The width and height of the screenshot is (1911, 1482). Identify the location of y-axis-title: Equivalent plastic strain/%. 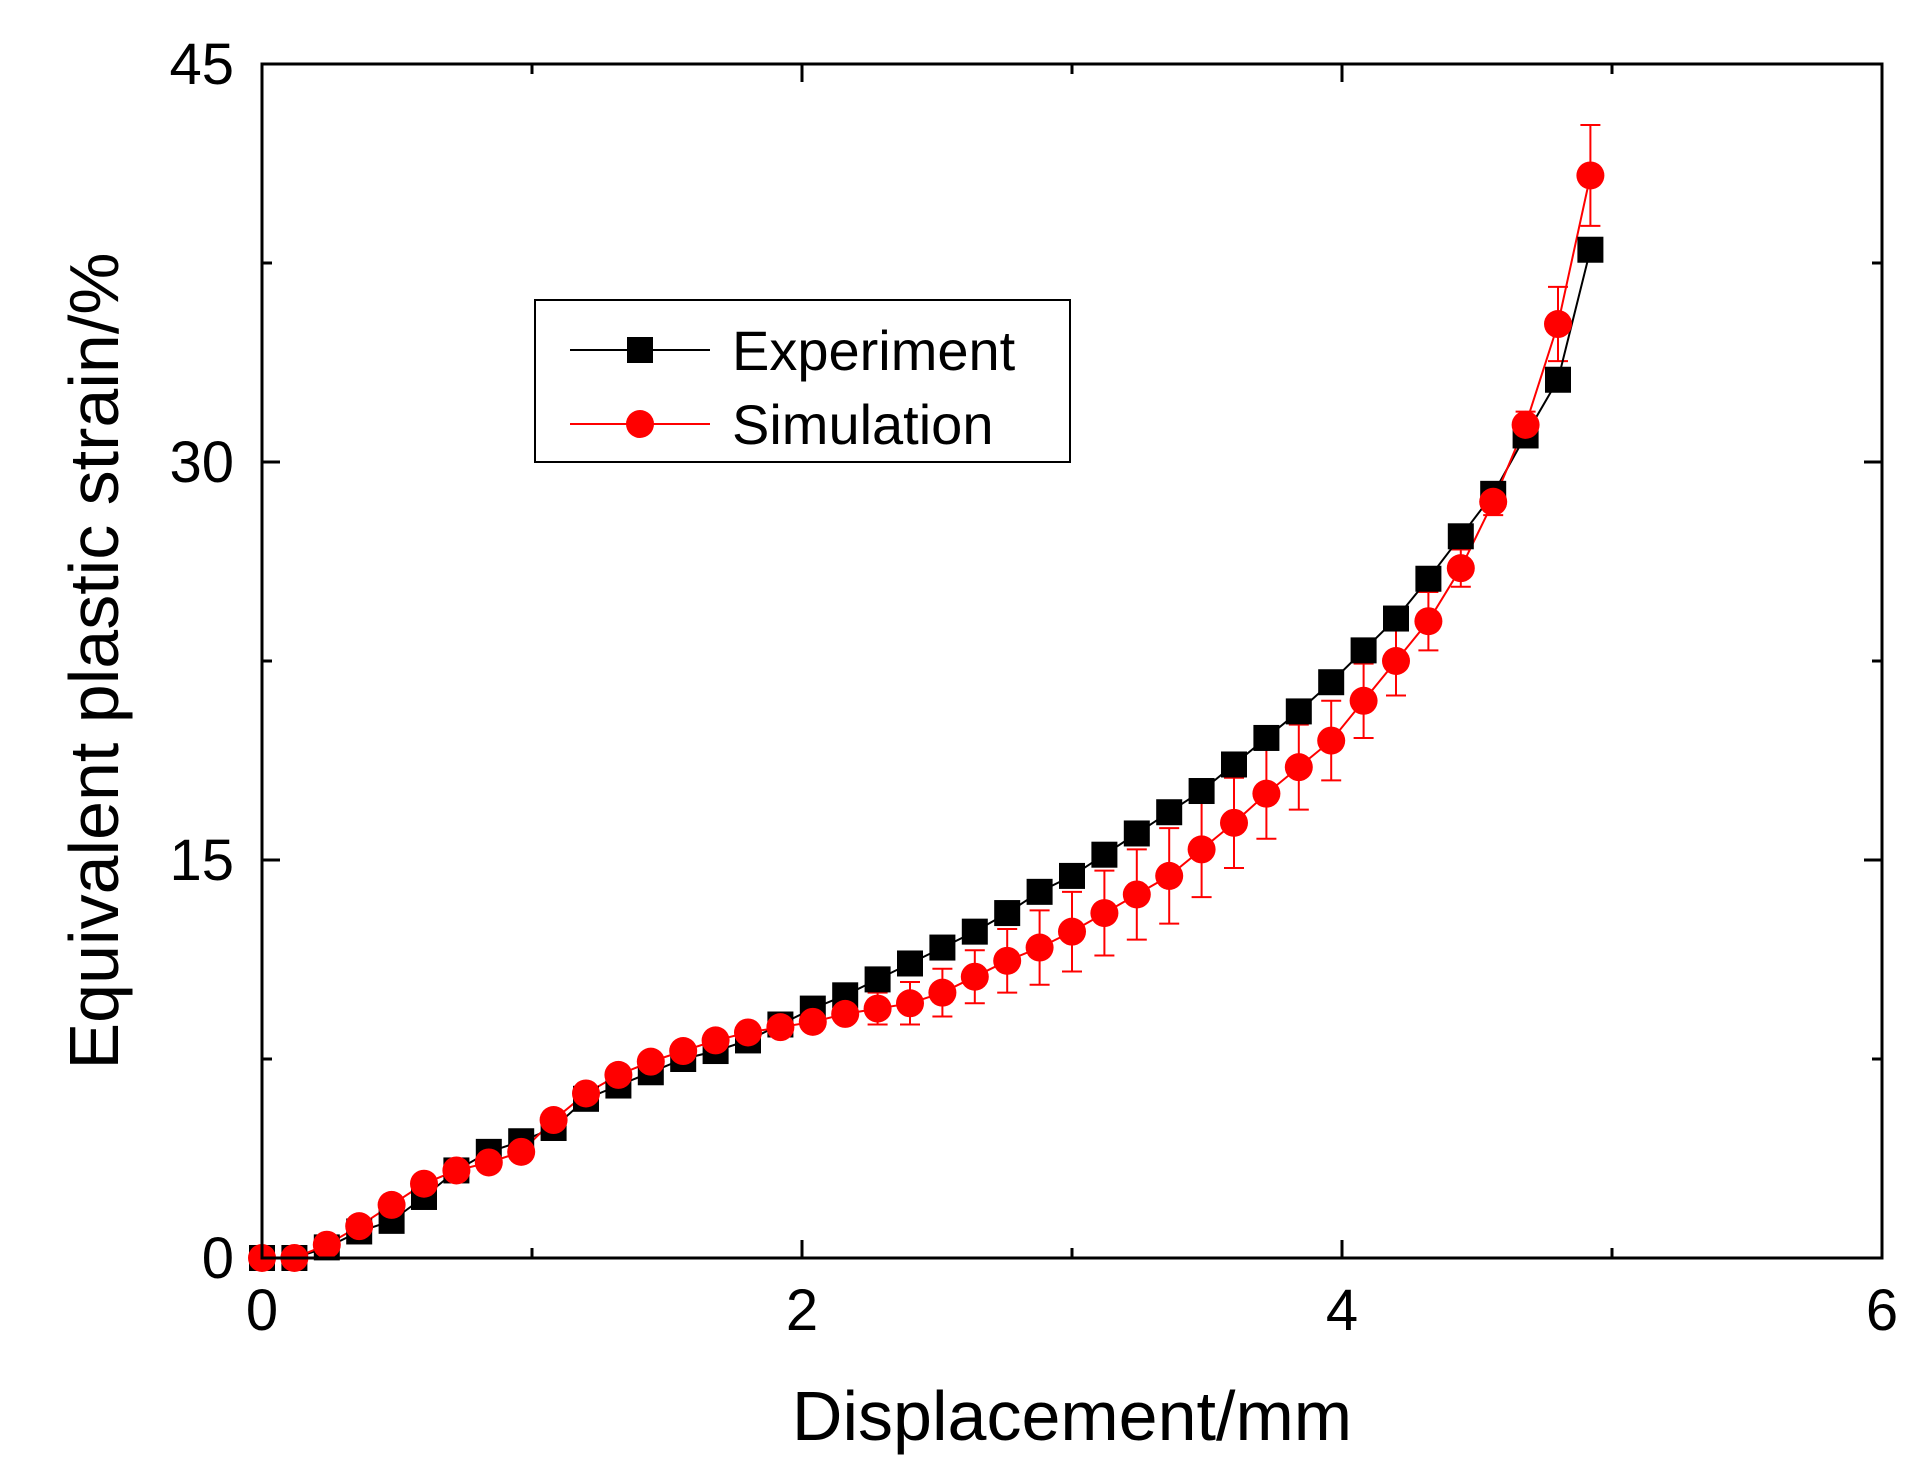
(94, 660).